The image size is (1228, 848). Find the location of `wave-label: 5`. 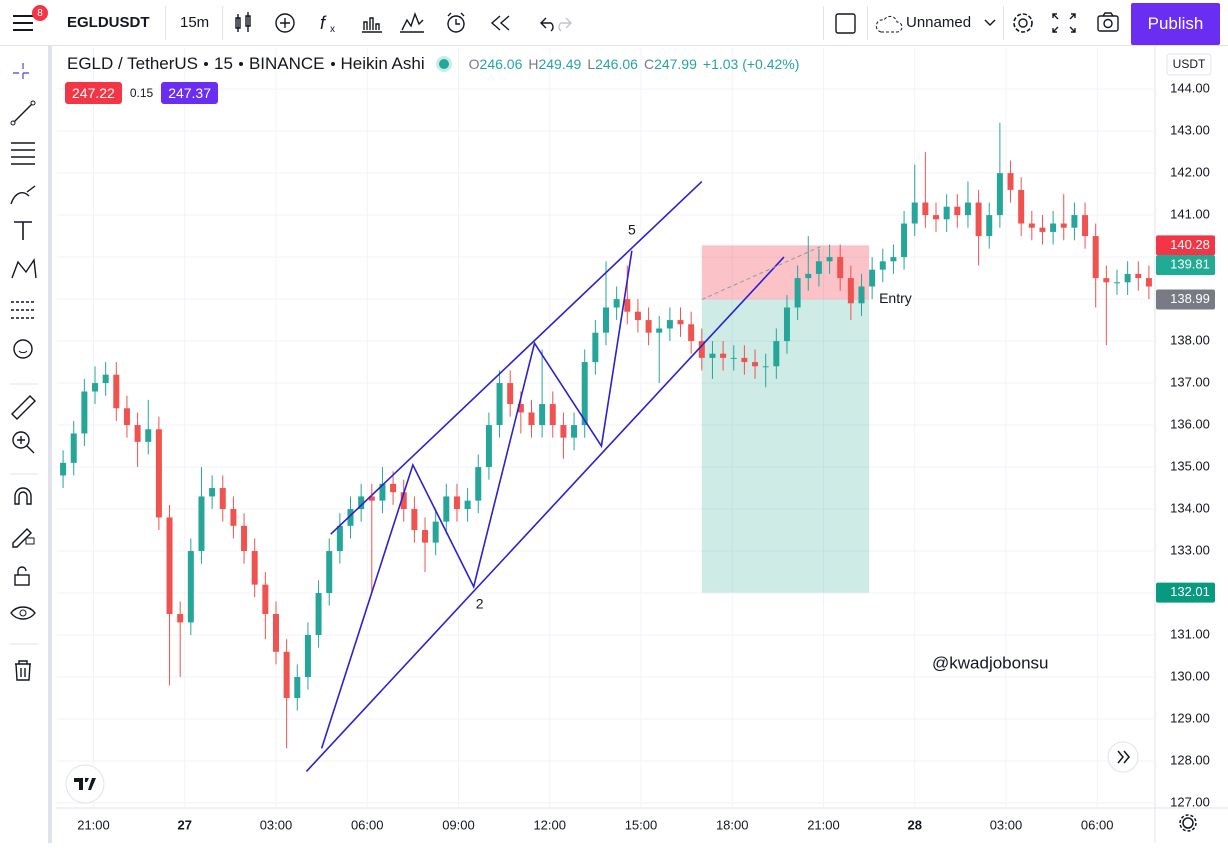

wave-label: 5 is located at coordinates (632, 230).